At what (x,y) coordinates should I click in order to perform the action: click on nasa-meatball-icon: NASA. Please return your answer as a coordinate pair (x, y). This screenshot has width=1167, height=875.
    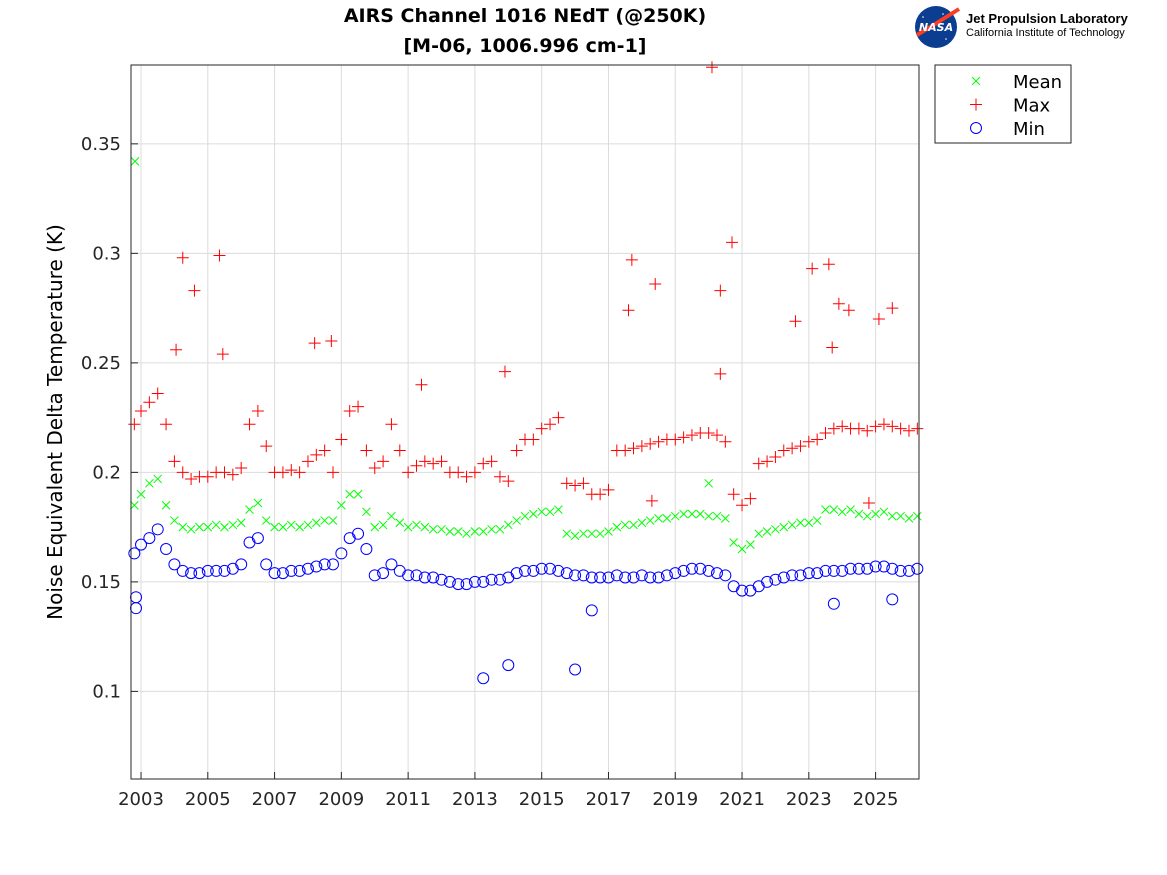
    Looking at the image, I should click on (938, 27).